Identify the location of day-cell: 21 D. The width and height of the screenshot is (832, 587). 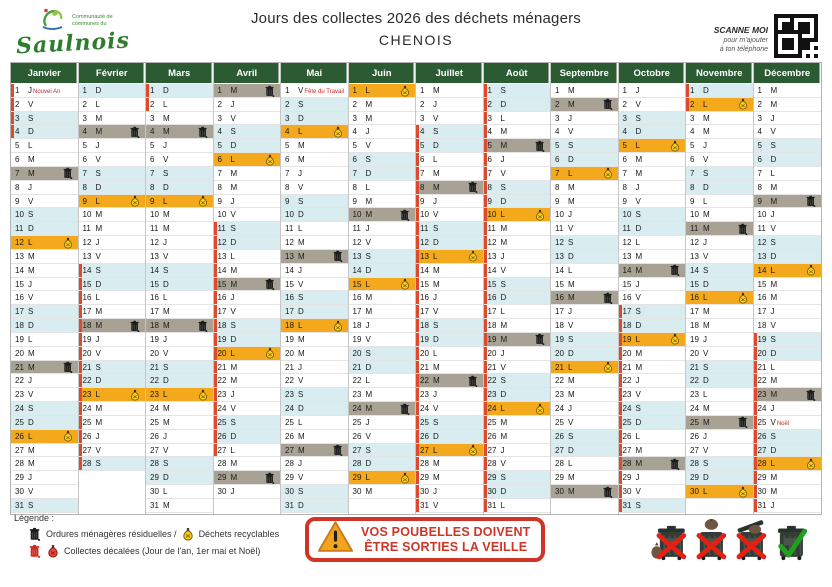
(381, 367).